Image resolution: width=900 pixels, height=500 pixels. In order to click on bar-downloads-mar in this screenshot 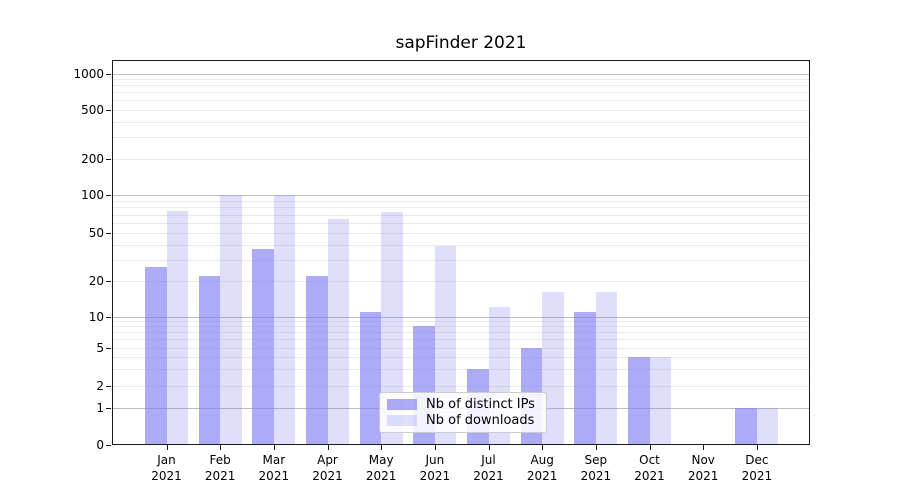, I will do `click(284, 320)`.